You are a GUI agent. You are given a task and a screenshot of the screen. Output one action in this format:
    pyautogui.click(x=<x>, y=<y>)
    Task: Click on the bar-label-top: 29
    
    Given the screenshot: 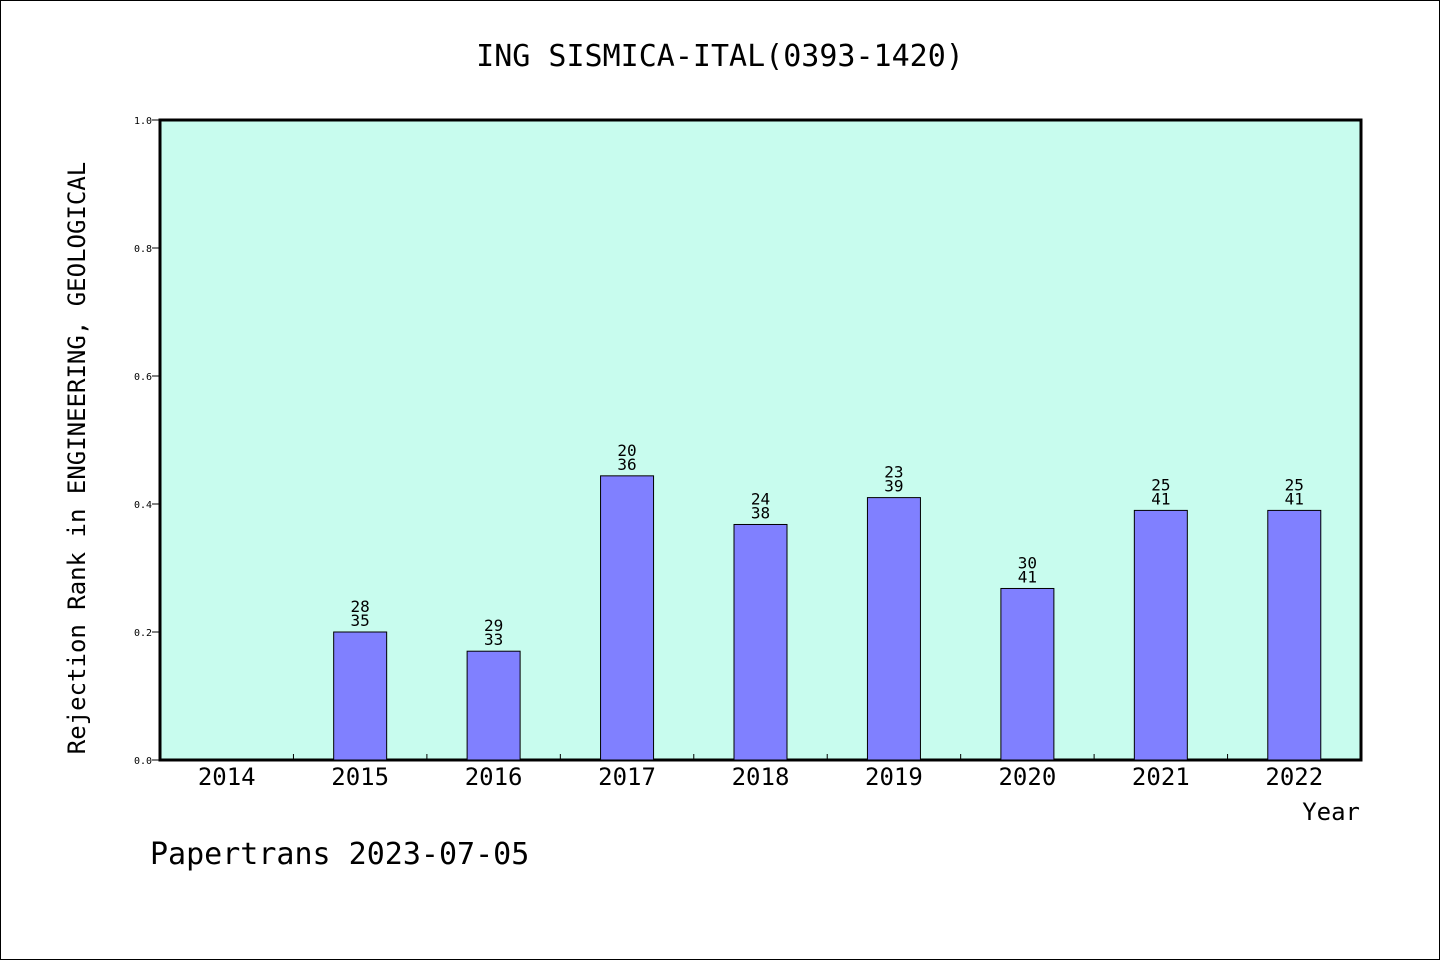 What is the action you would take?
    pyautogui.click(x=493, y=625)
    